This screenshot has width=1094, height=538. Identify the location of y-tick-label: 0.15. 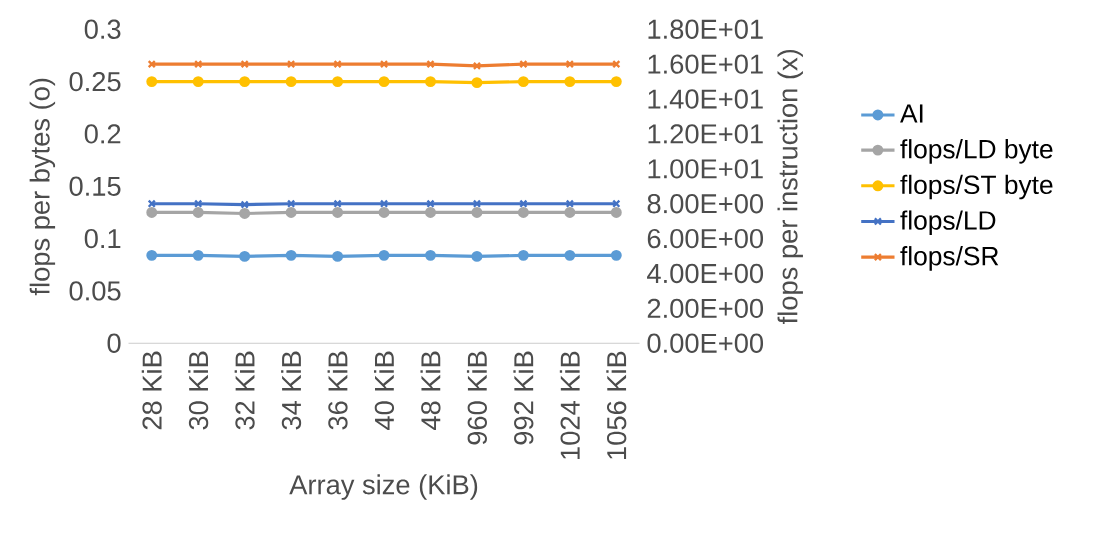
(95, 186).